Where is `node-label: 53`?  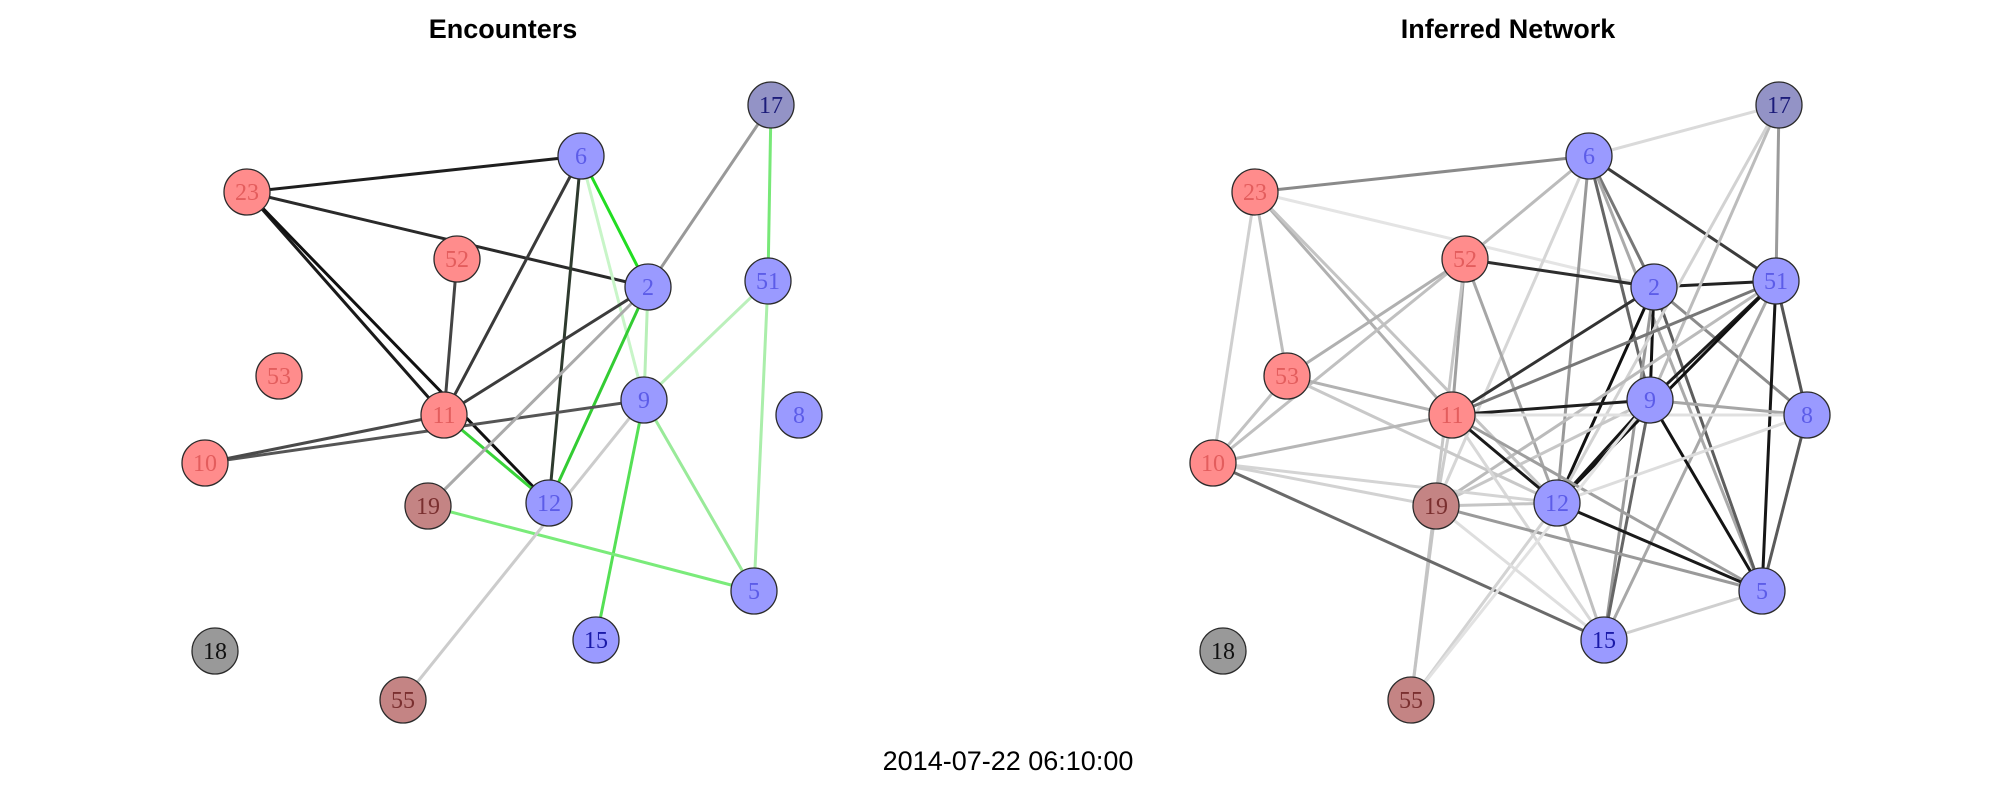 node-label: 53 is located at coordinates (1287, 377).